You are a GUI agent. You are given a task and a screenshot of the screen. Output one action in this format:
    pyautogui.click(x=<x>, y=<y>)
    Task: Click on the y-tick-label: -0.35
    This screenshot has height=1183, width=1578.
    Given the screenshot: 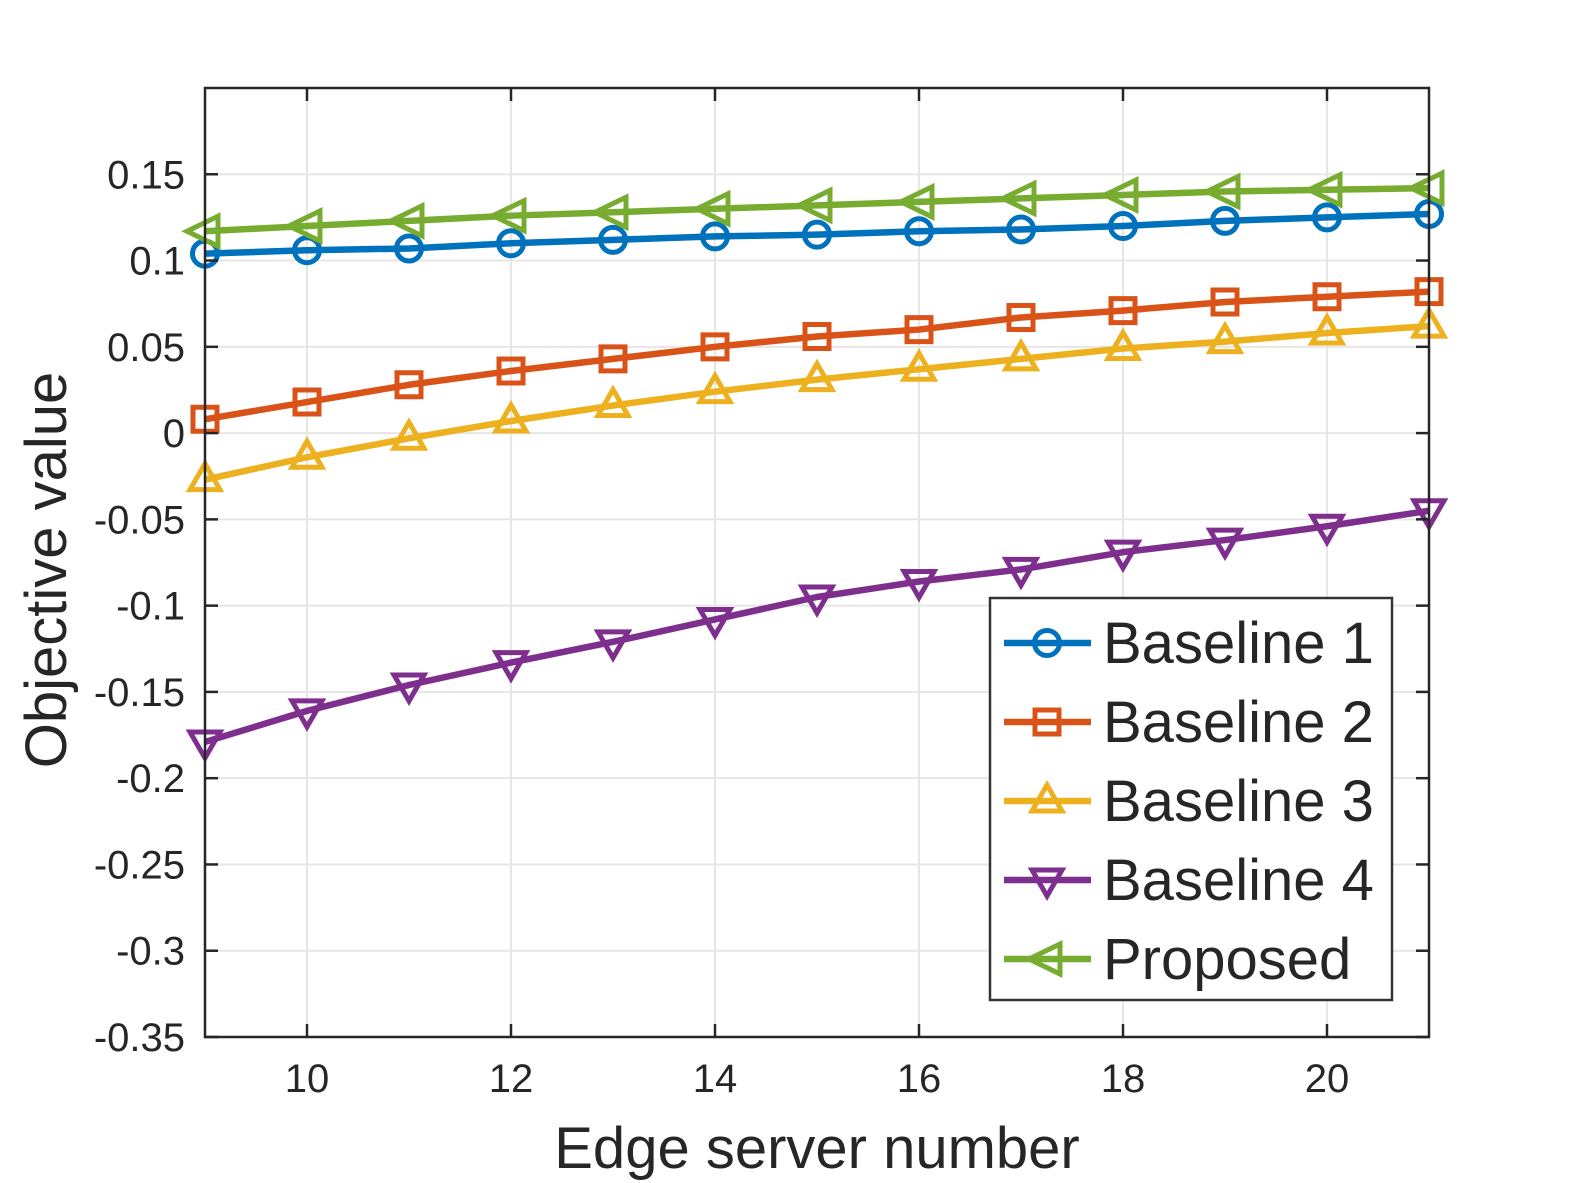 What is the action you would take?
    pyautogui.click(x=139, y=1038)
    